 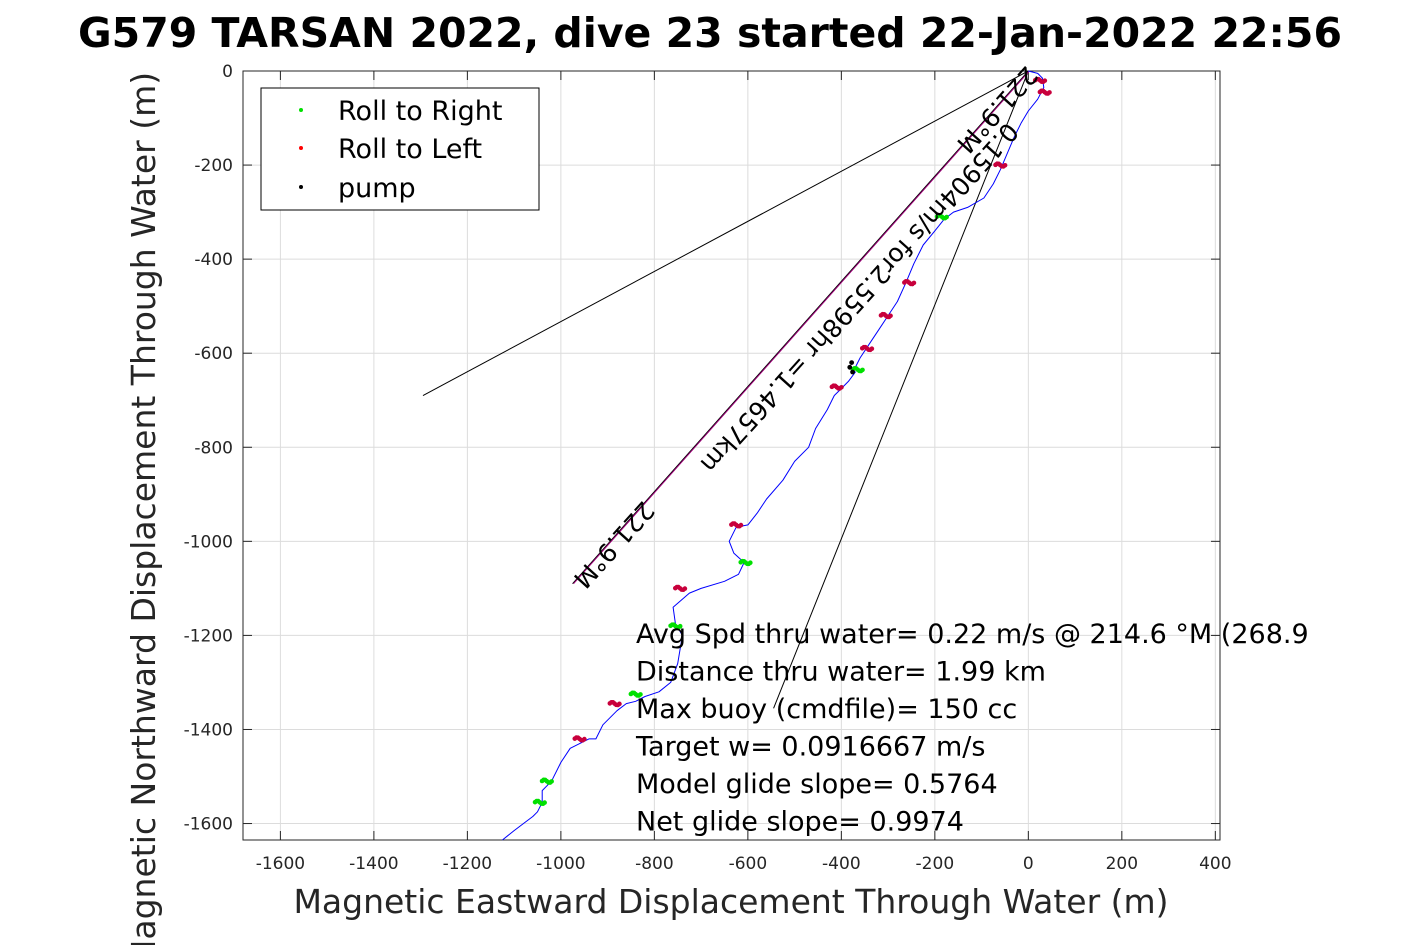 I want to click on legend-marker-roll-left, so click(x=301, y=148).